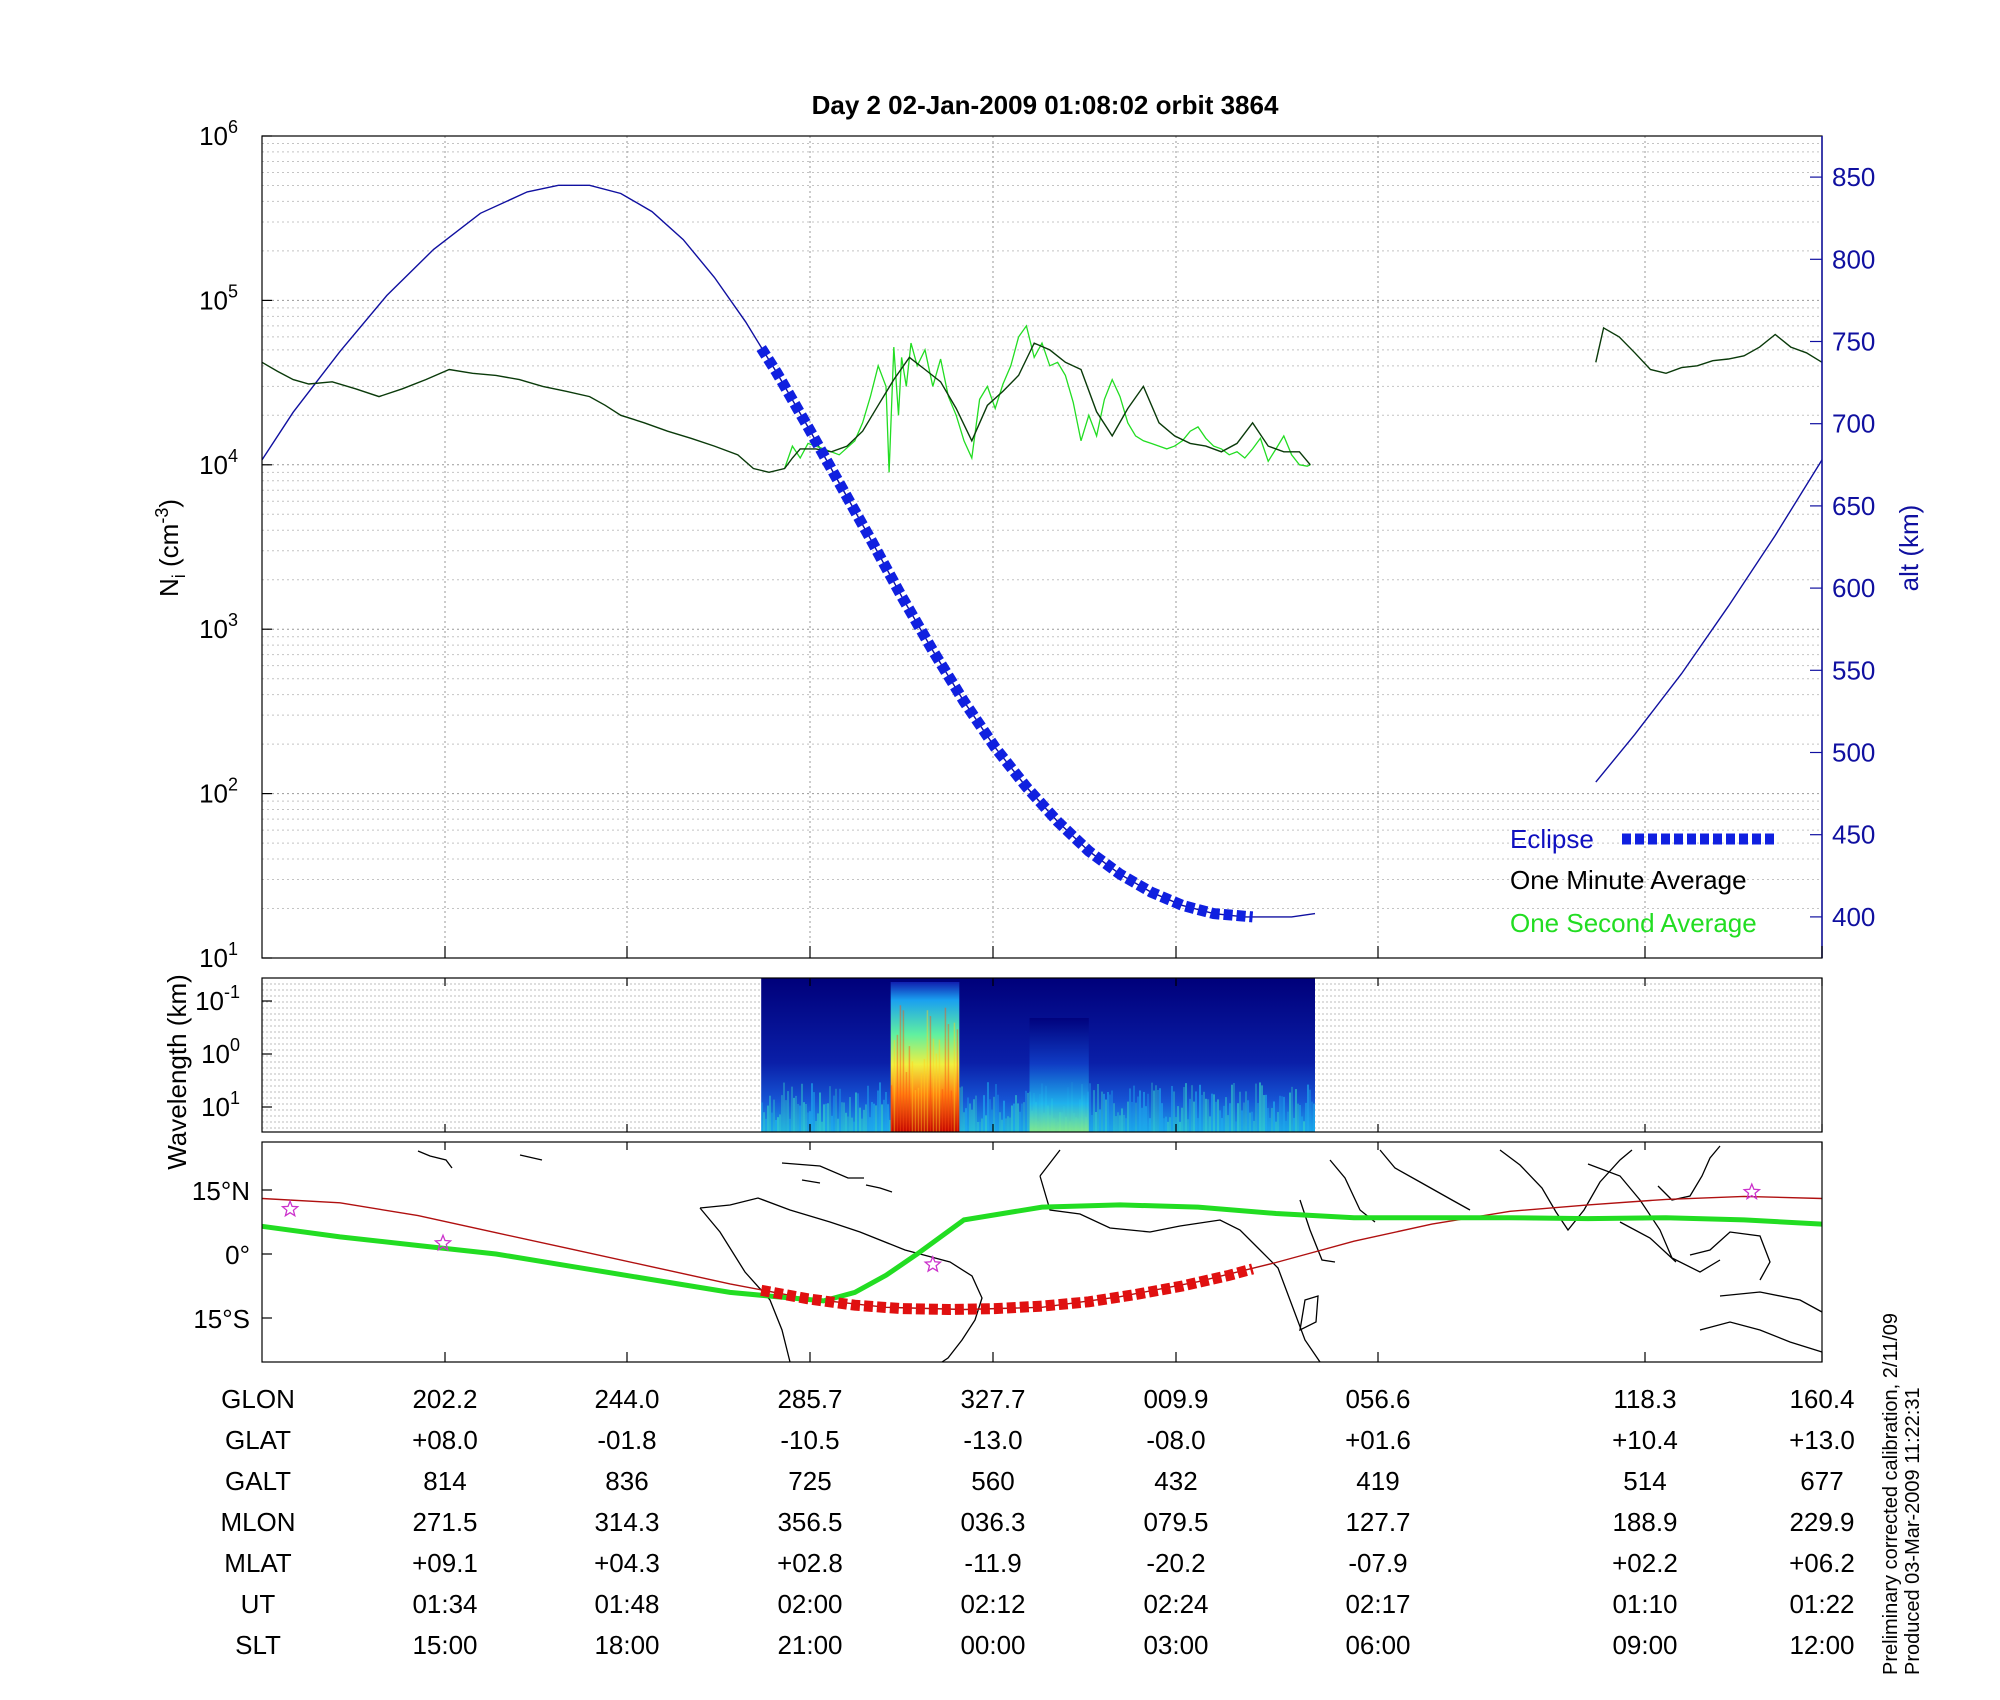  What do you see at coordinates (1021, 1227) in the screenshot?
I see `track-stars` at bounding box center [1021, 1227].